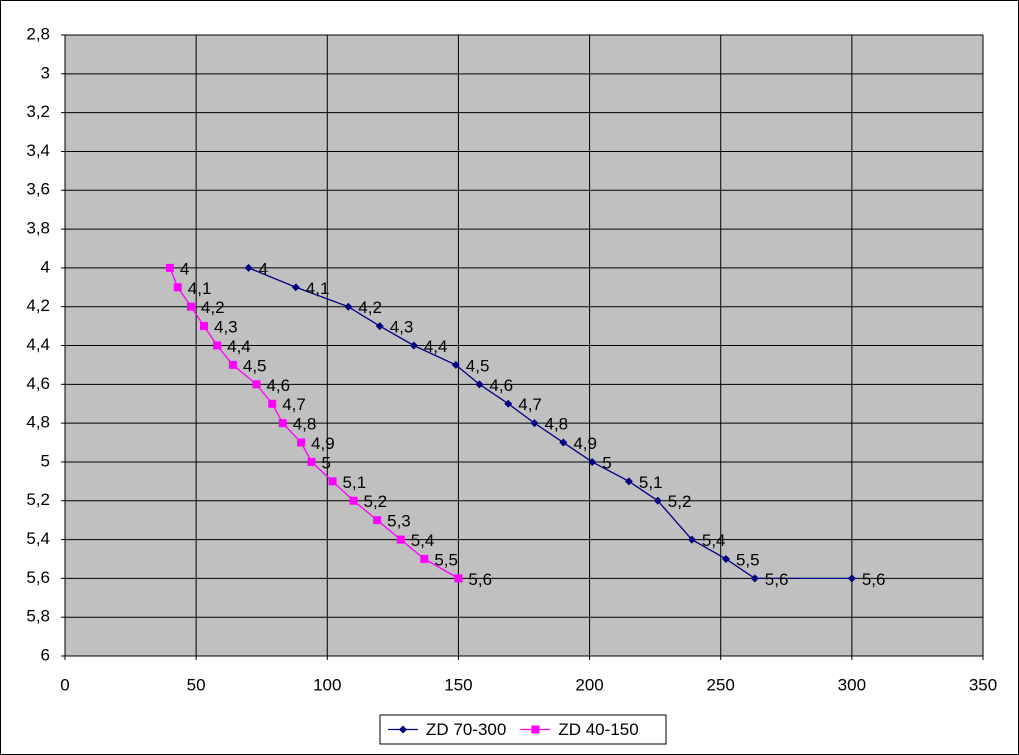  What do you see at coordinates (589, 684) in the screenshot?
I see `x-tick-label: 200` at bounding box center [589, 684].